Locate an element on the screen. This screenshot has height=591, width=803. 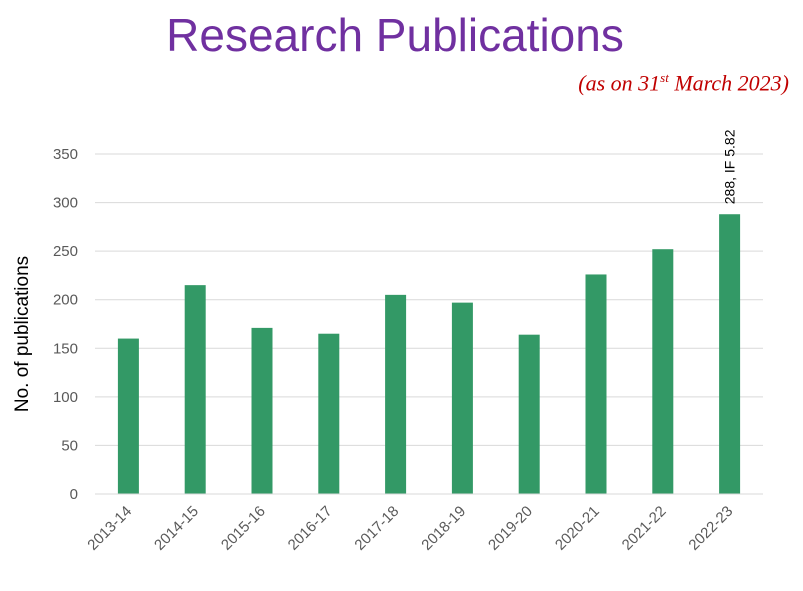
y-axis-label: No. of publications is located at coordinates (22, 334).